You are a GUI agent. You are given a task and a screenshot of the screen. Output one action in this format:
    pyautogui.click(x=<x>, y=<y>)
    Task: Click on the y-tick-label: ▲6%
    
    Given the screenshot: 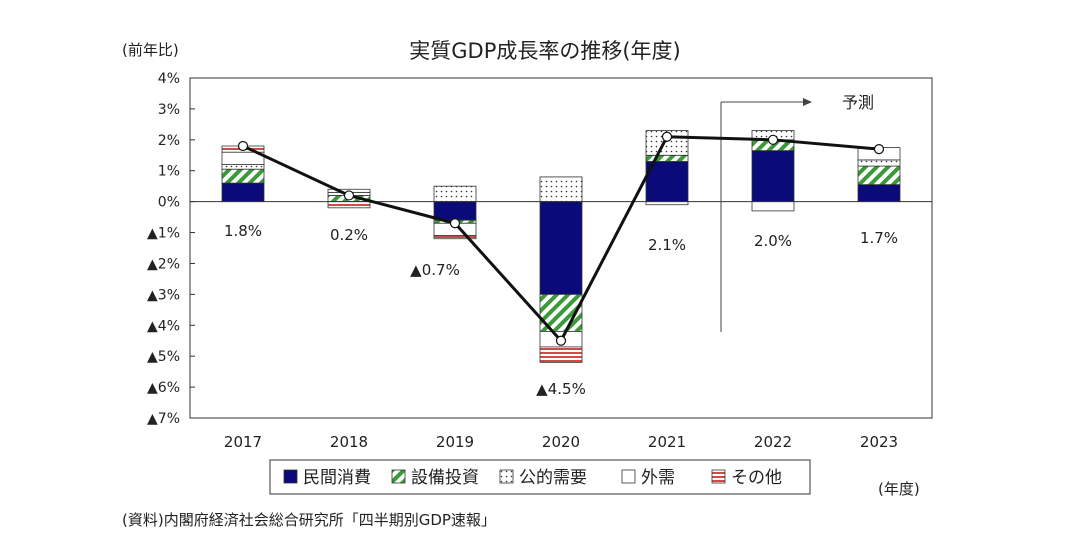 What is the action you would take?
    pyautogui.click(x=163, y=388)
    